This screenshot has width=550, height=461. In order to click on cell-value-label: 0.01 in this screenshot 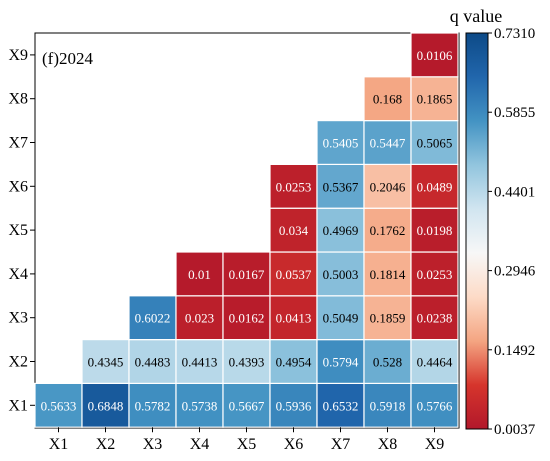, I will do `click(199, 274)`.